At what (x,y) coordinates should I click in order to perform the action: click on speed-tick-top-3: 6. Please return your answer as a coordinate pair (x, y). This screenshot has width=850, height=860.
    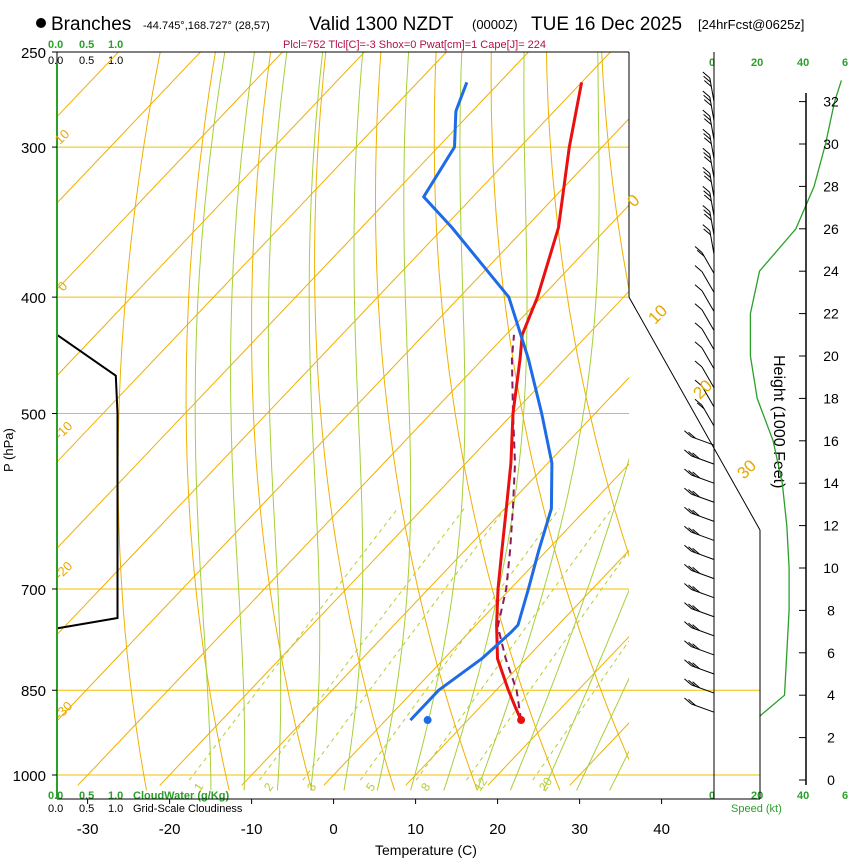
    Looking at the image, I should click on (845, 63).